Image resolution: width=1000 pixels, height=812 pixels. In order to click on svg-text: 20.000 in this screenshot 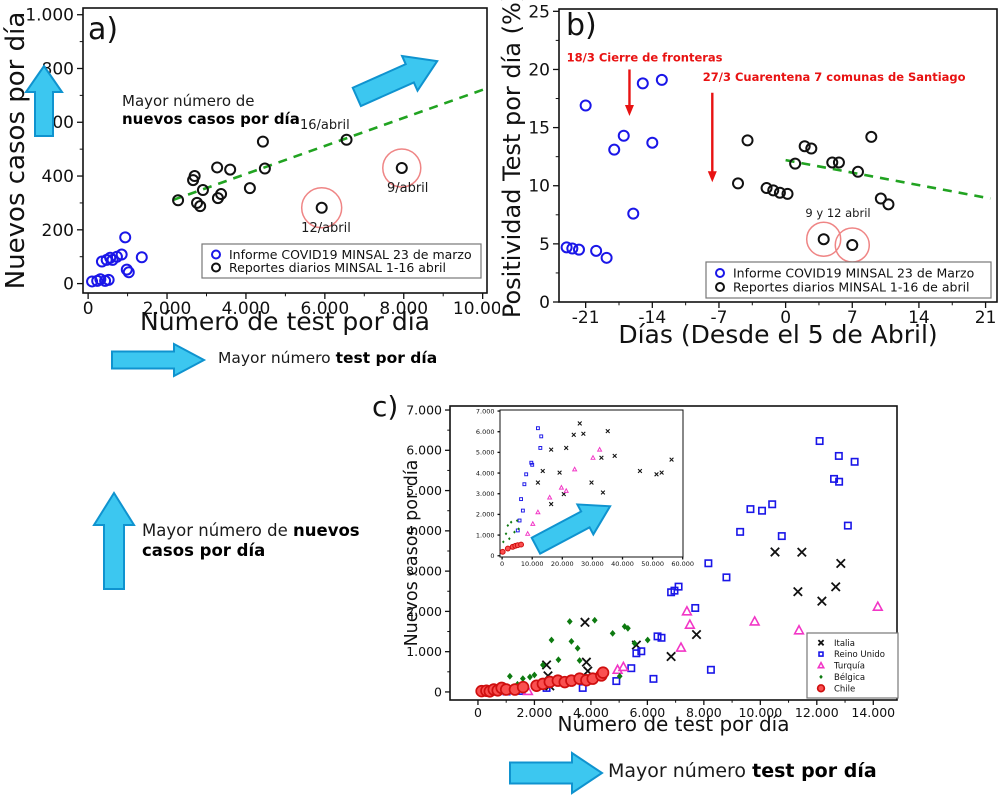, I will do `click(562, 564)`.